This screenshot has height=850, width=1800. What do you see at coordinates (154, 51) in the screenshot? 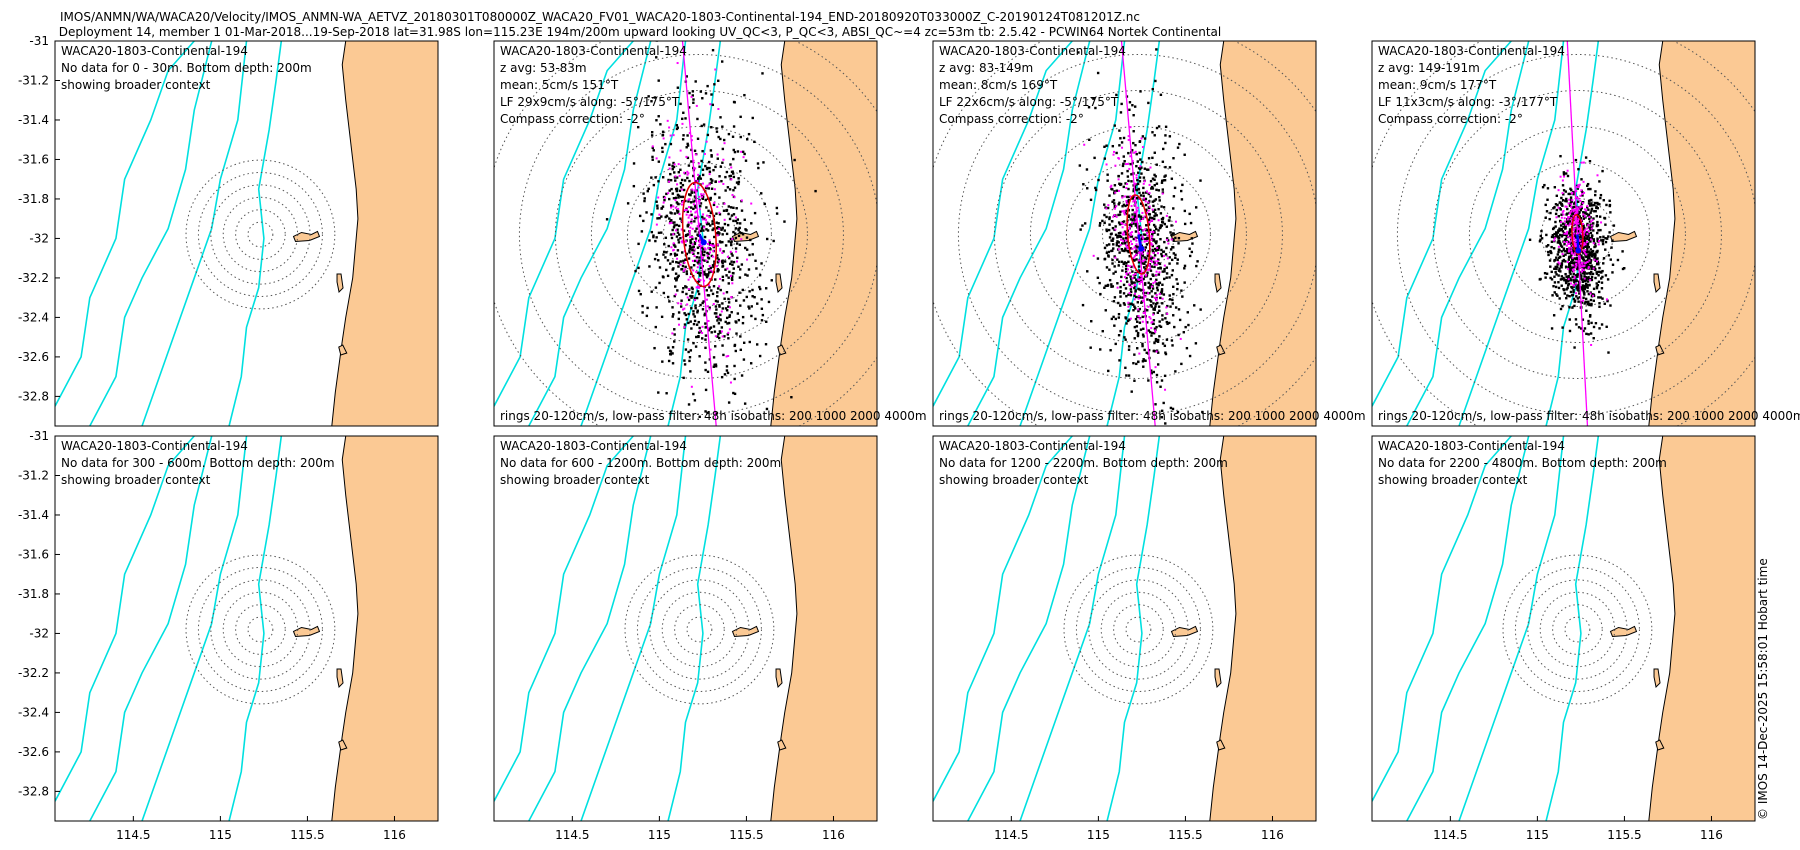
I see `panel-label-line: WACA20-1803-Continental-194` at bounding box center [154, 51].